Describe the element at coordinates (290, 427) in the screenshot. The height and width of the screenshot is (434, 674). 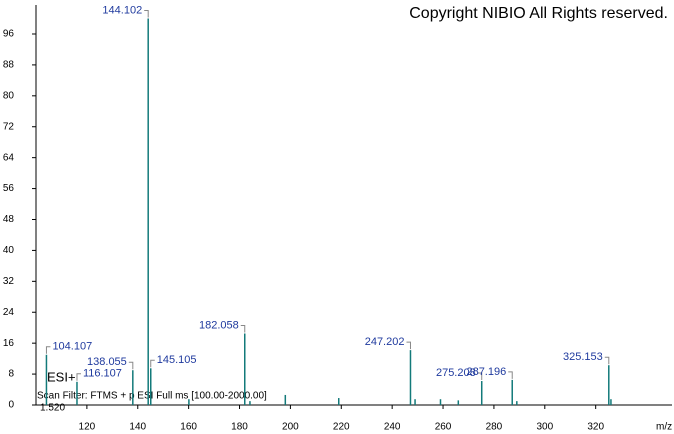
I see `x-tick-label: 200` at that location.